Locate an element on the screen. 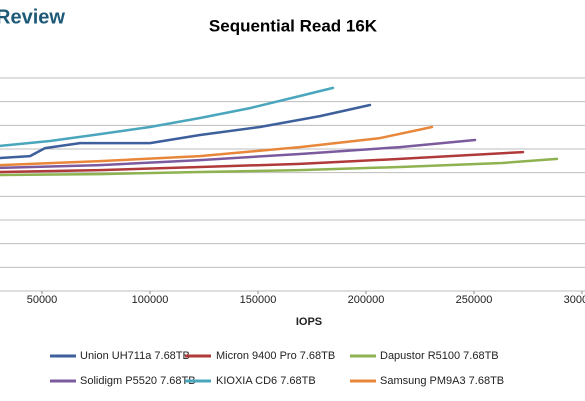 This screenshot has height=401, width=585. x-tick-label: 250000 is located at coordinates (474, 300).